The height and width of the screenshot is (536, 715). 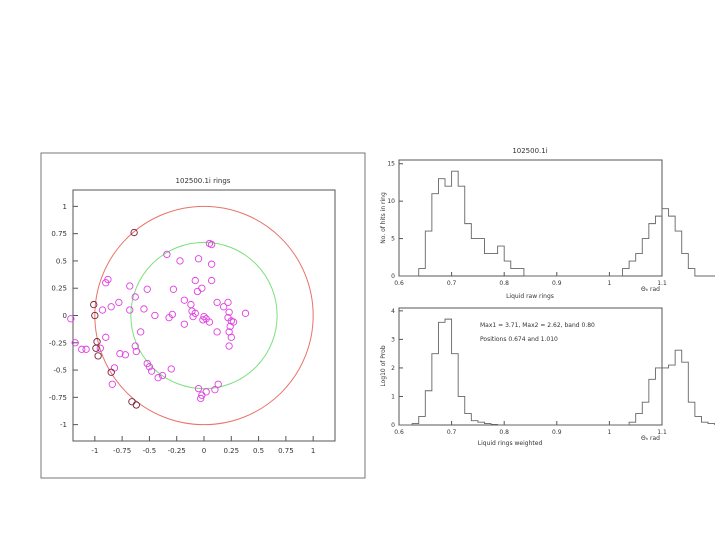 What do you see at coordinates (393, 311) in the screenshot?
I see `y-tick-label: 4` at bounding box center [393, 311].